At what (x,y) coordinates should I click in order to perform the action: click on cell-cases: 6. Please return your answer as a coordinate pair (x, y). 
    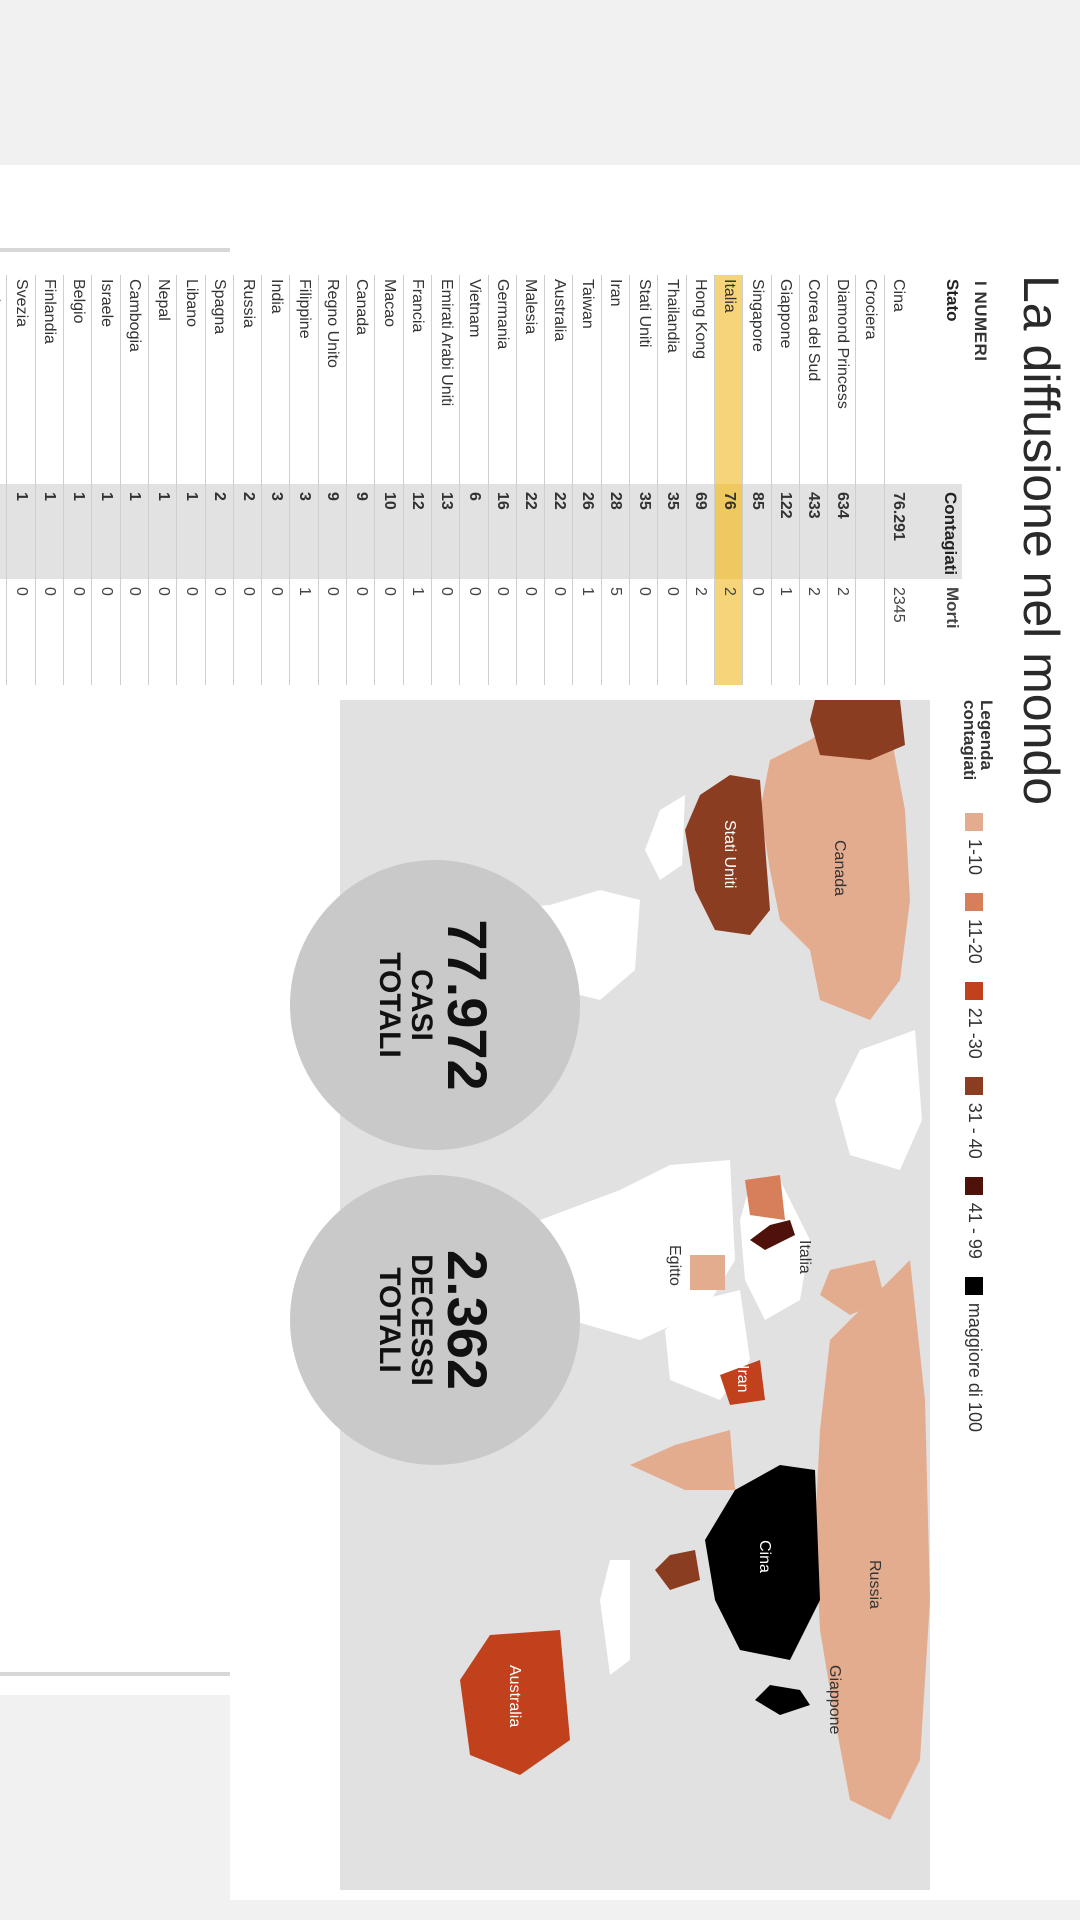
    Looking at the image, I should click on (474, 531).